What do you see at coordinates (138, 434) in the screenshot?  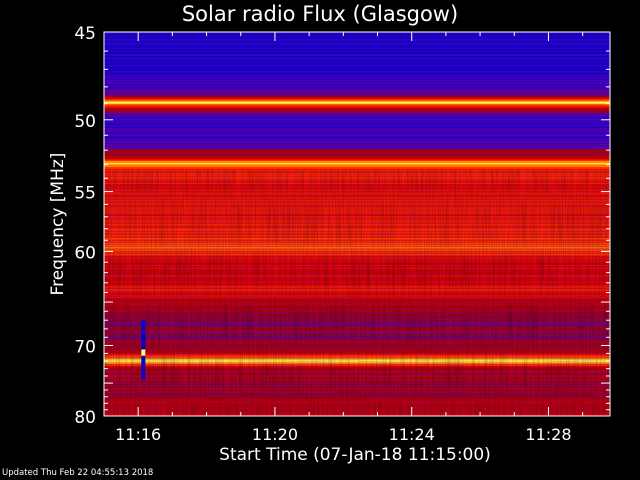 I see `x-tick-label: 11:16` at bounding box center [138, 434].